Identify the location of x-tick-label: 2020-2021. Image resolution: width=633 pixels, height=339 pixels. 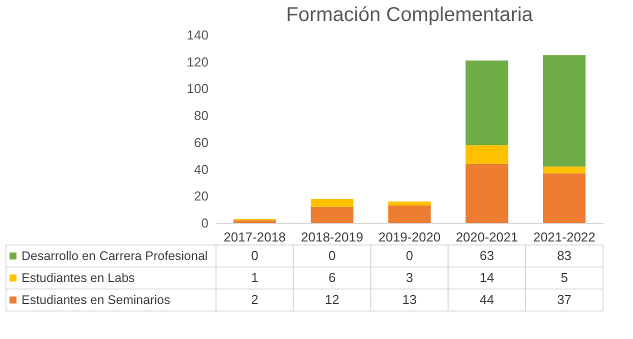
(487, 237).